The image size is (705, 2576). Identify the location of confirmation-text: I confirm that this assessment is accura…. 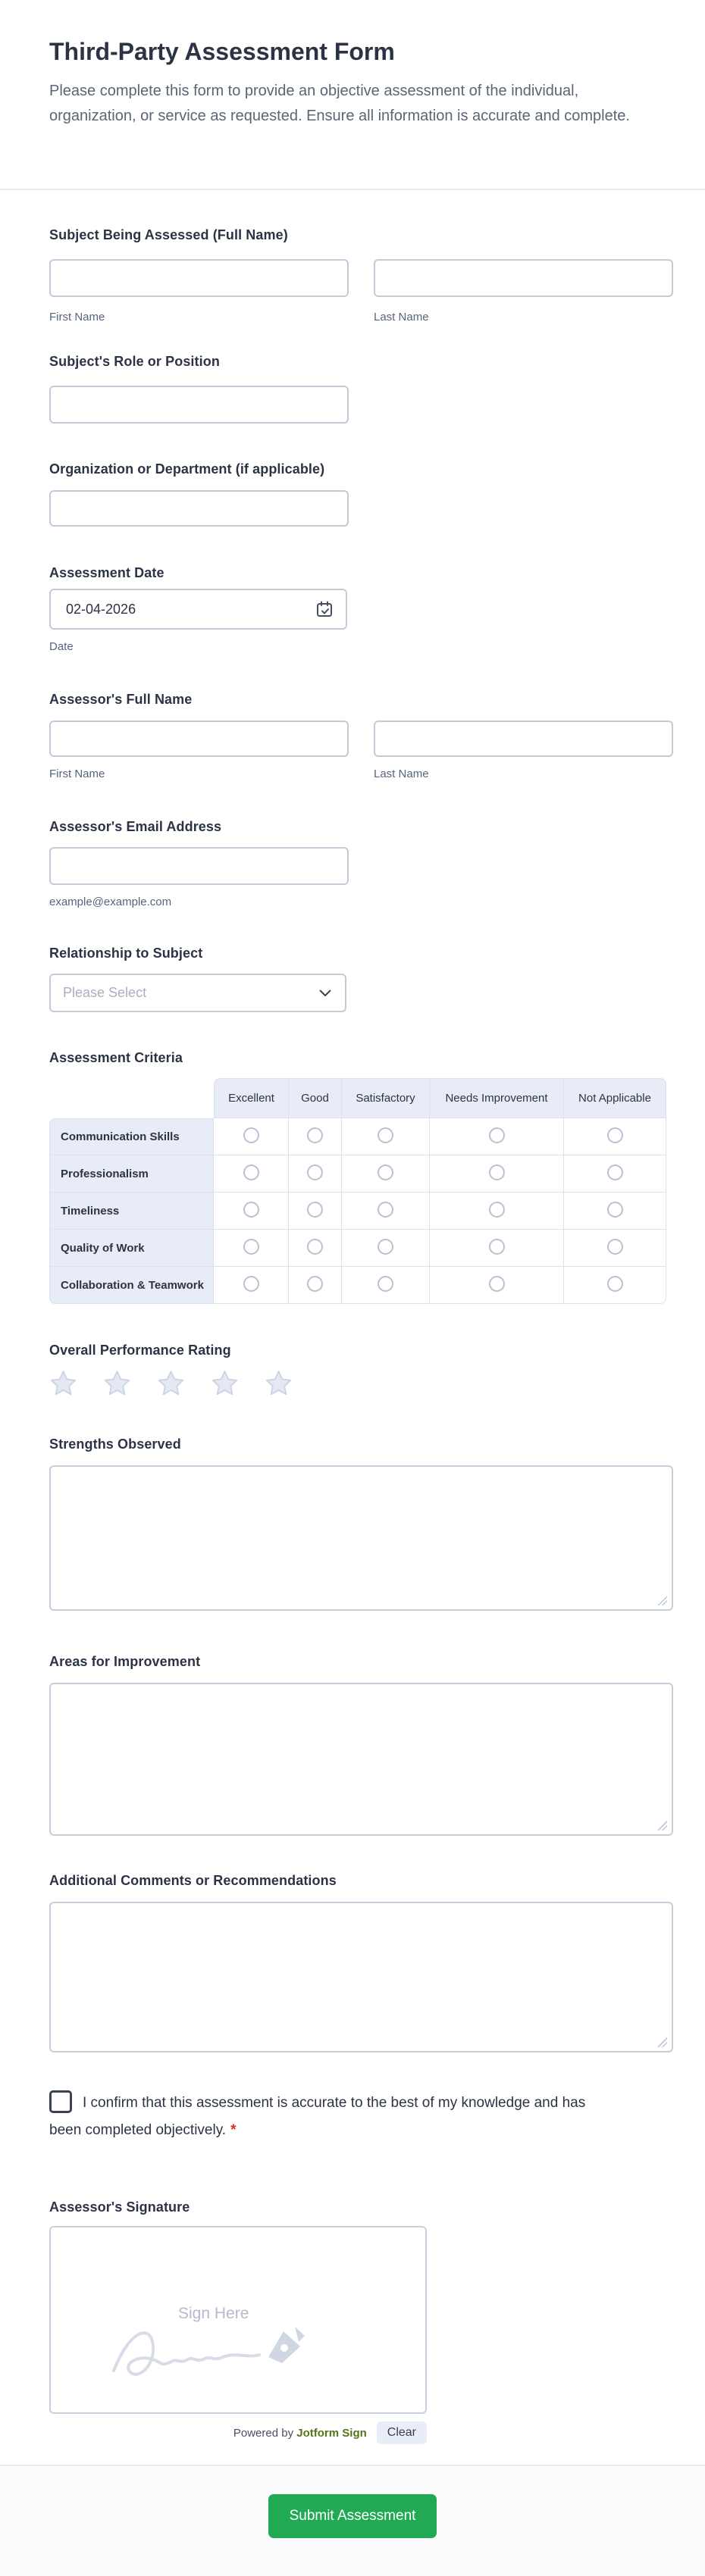
(317, 2116).